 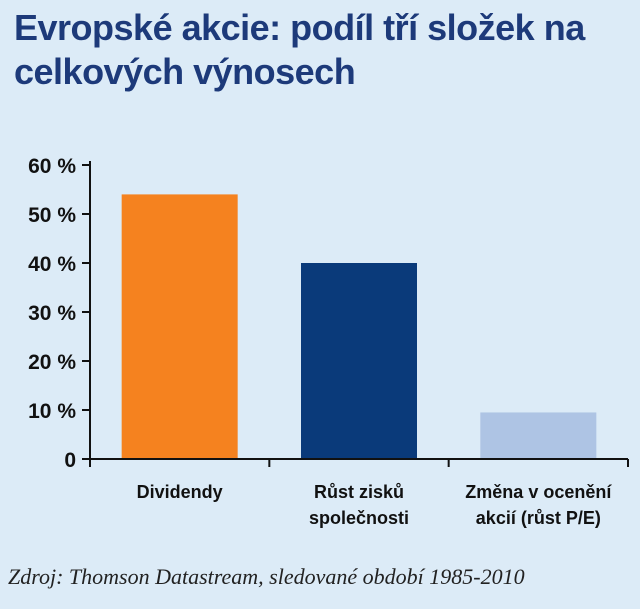 What do you see at coordinates (52, 166) in the screenshot?
I see `y-tick-label: 60 %` at bounding box center [52, 166].